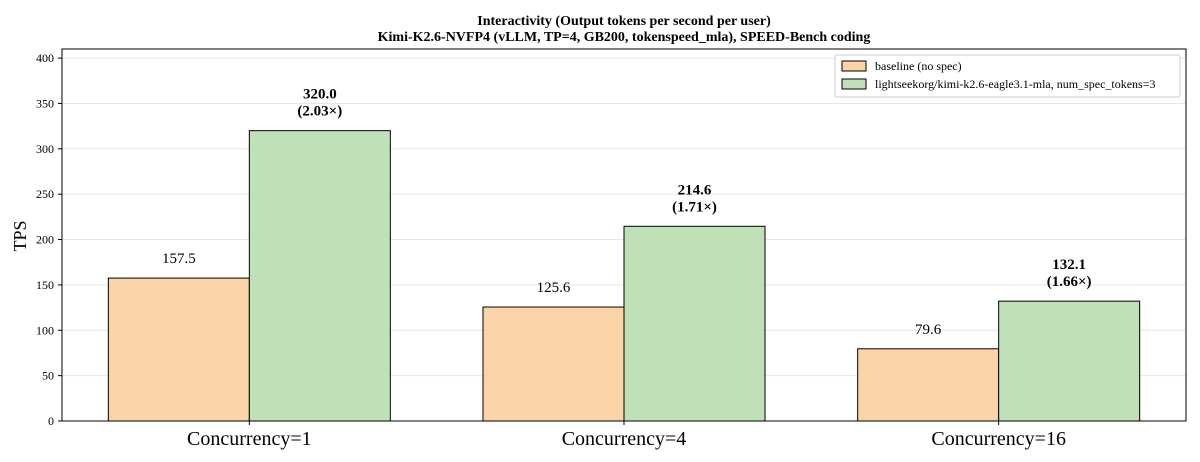 Image resolution: width=1200 pixels, height=462 pixels. Describe the element at coordinates (624, 439) in the screenshot. I see `x-tick-label: Concurrency=4` at that location.